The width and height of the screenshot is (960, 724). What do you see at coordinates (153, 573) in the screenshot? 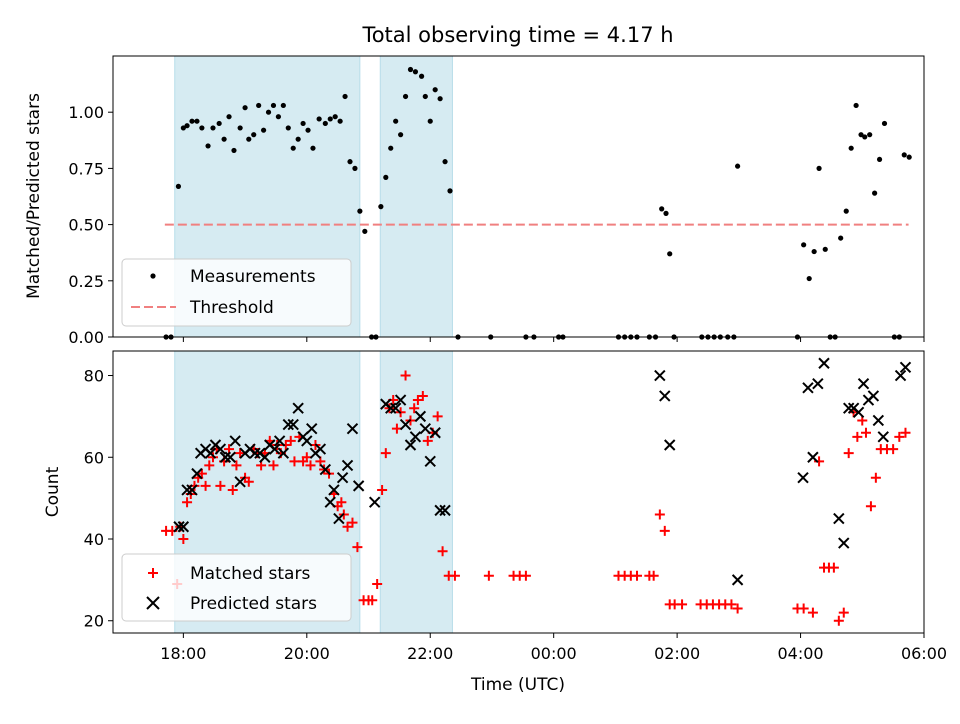
I see `legend-matched-marker` at bounding box center [153, 573].